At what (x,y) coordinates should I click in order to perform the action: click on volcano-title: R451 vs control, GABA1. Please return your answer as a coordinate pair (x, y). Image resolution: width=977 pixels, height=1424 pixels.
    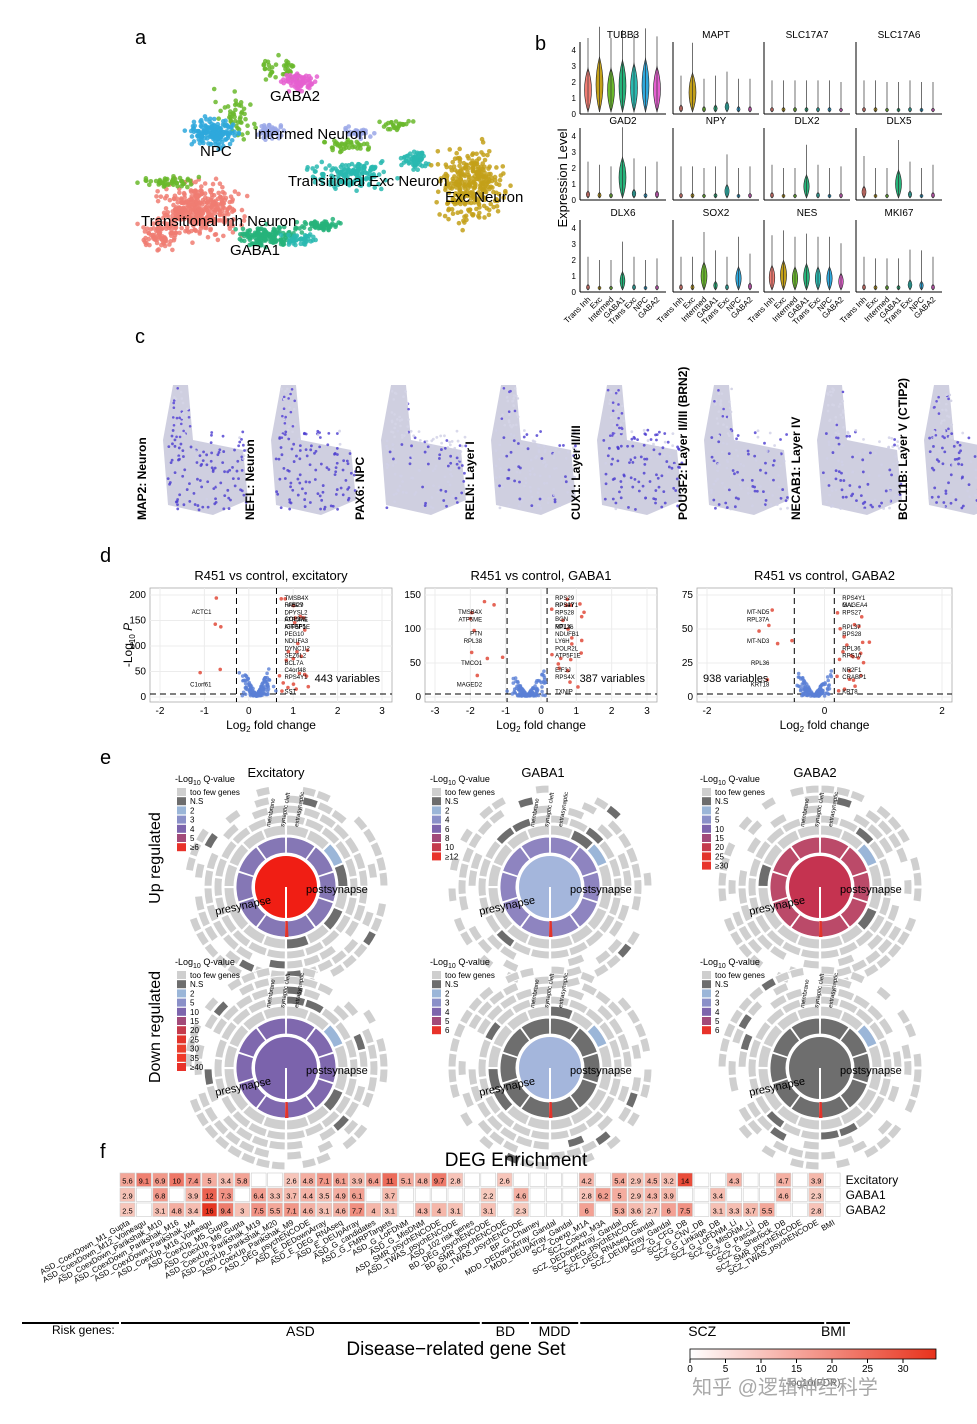
    Looking at the image, I should click on (541, 575).